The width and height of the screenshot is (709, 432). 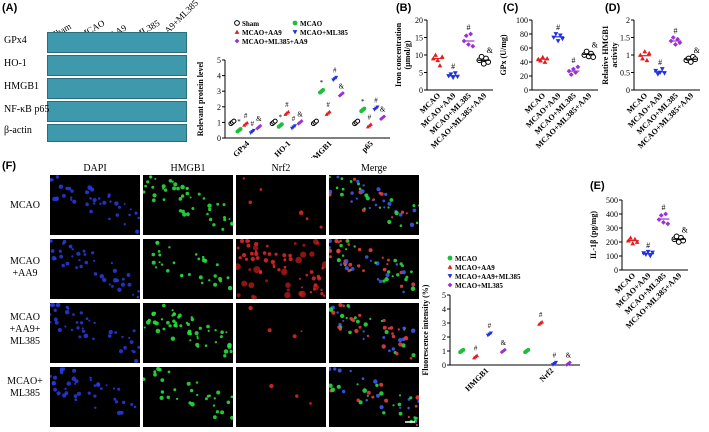 What do you see at coordinates (200, 98) in the screenshot?
I see `y-axis-label: Relevant protein level` at bounding box center [200, 98].